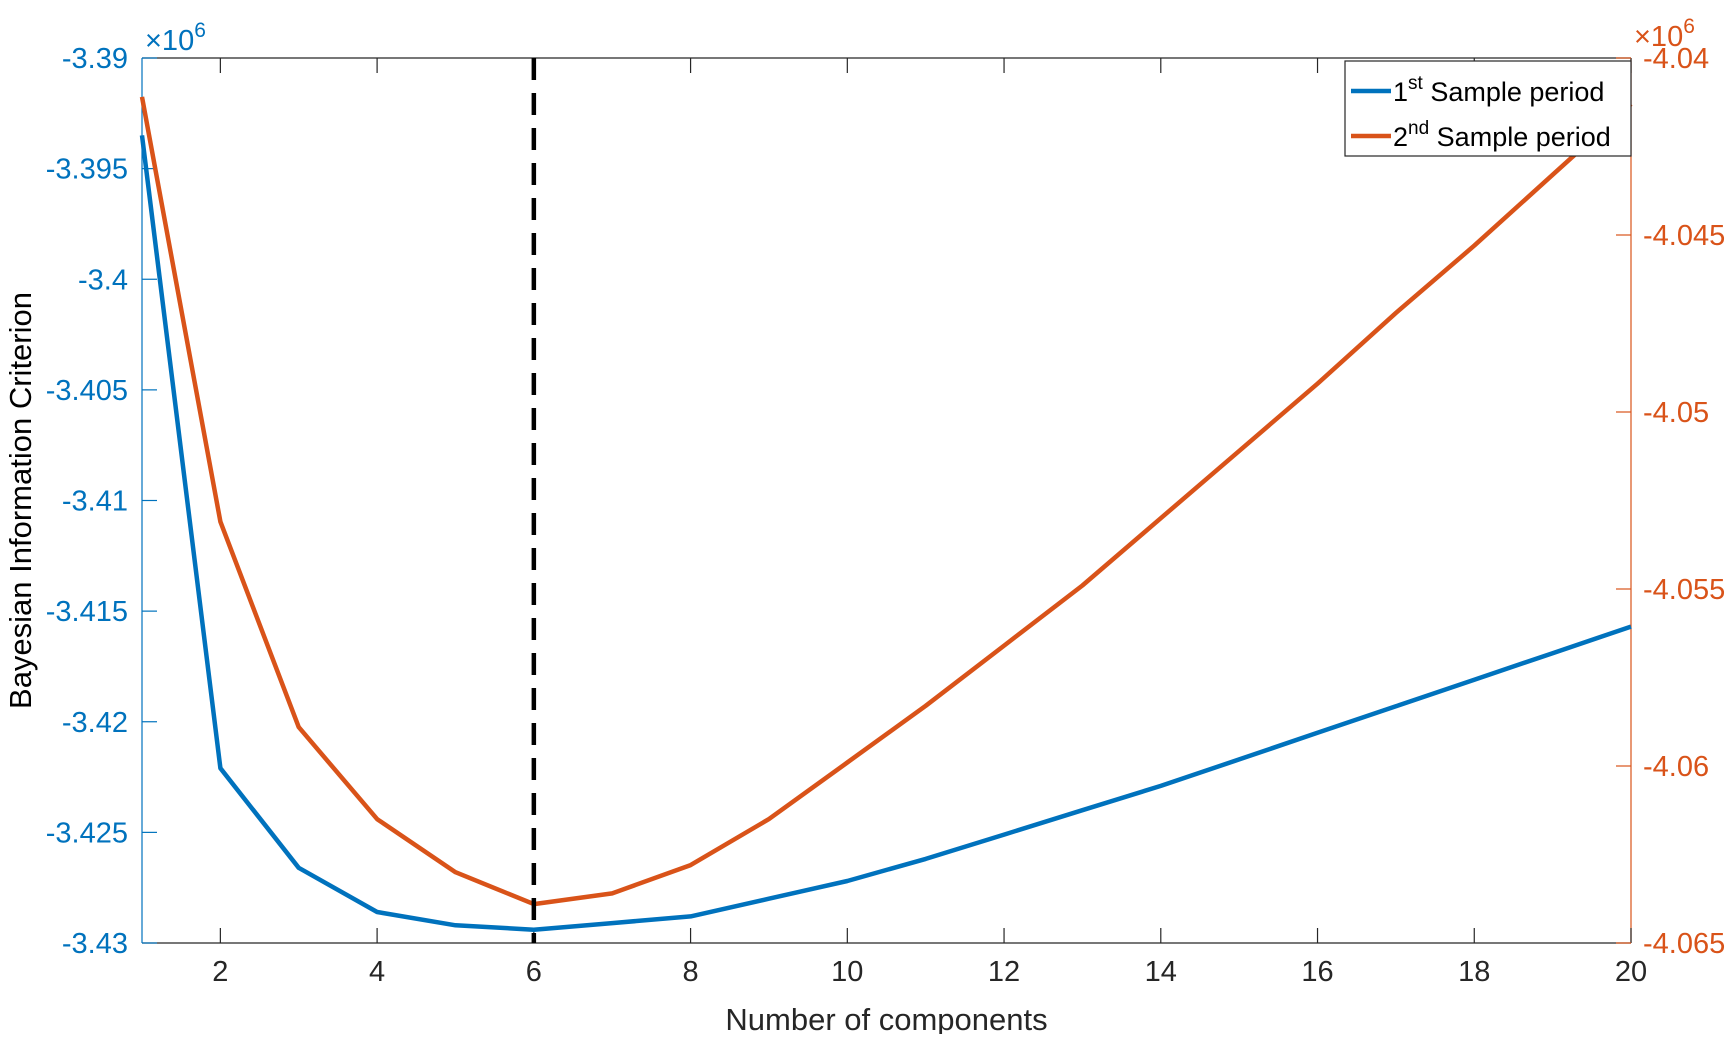 This screenshot has width=1736, height=1039. What do you see at coordinates (87, 612) in the screenshot?
I see `y-left-tick-label: -3.415` at bounding box center [87, 612].